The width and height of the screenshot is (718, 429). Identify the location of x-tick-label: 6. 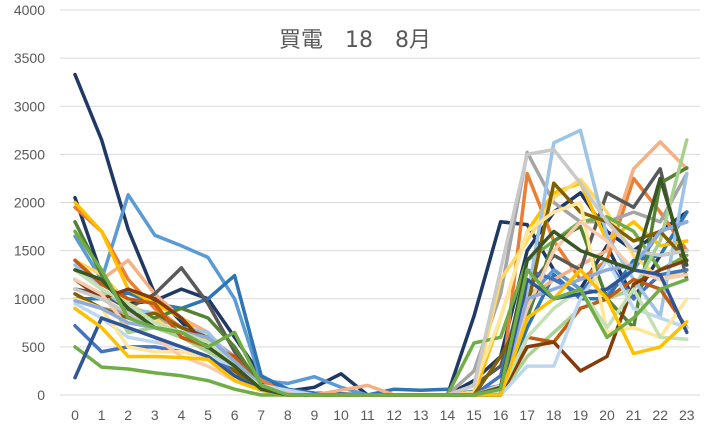
(235, 415).